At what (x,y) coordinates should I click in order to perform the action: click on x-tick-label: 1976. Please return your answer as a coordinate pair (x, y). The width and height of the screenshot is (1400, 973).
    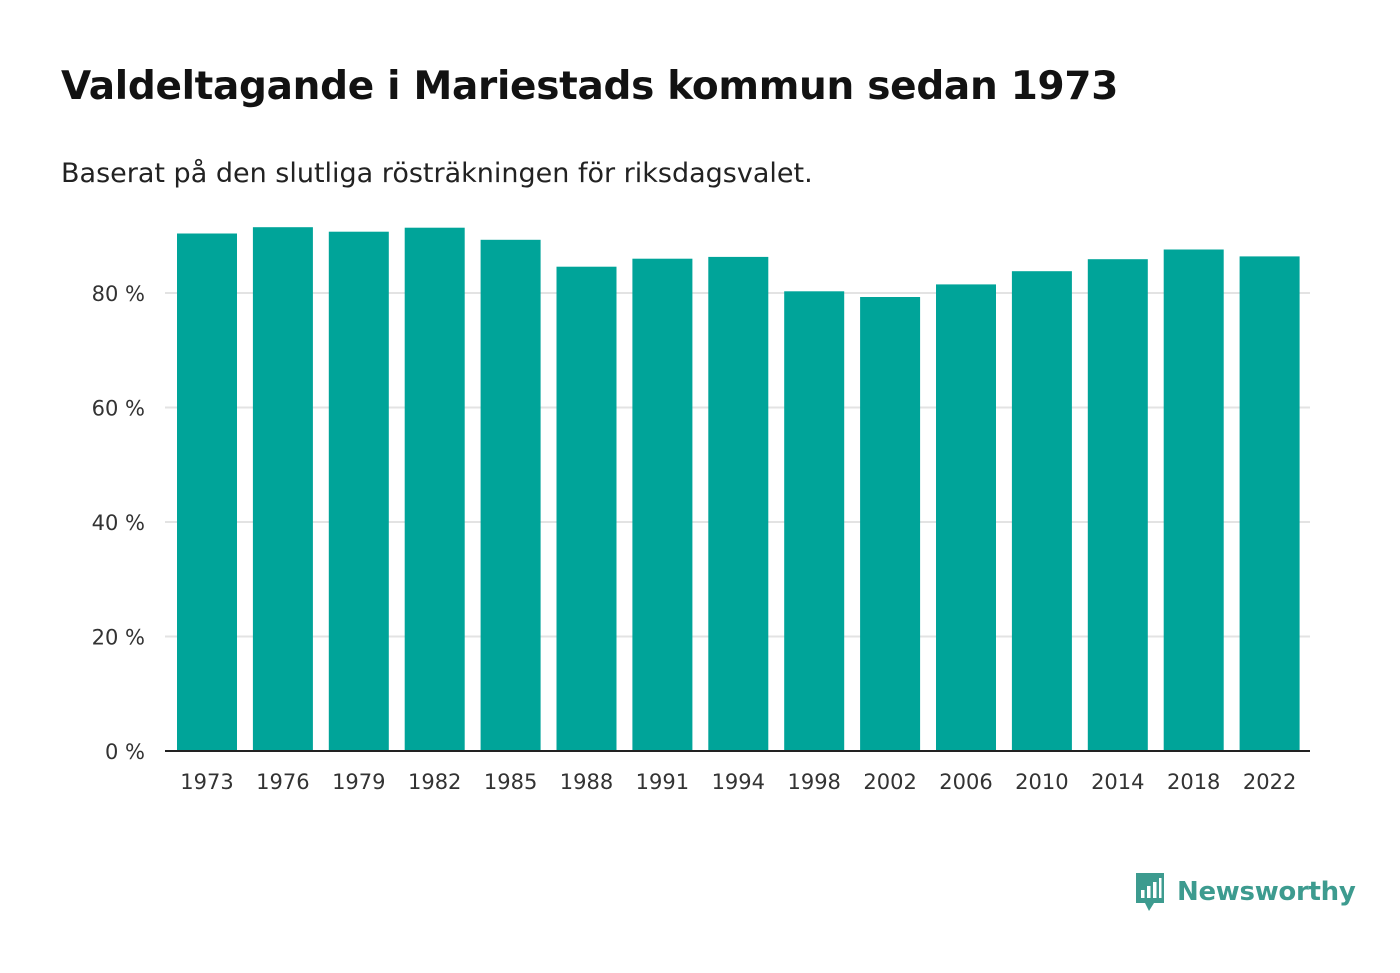
    Looking at the image, I should click on (282, 782).